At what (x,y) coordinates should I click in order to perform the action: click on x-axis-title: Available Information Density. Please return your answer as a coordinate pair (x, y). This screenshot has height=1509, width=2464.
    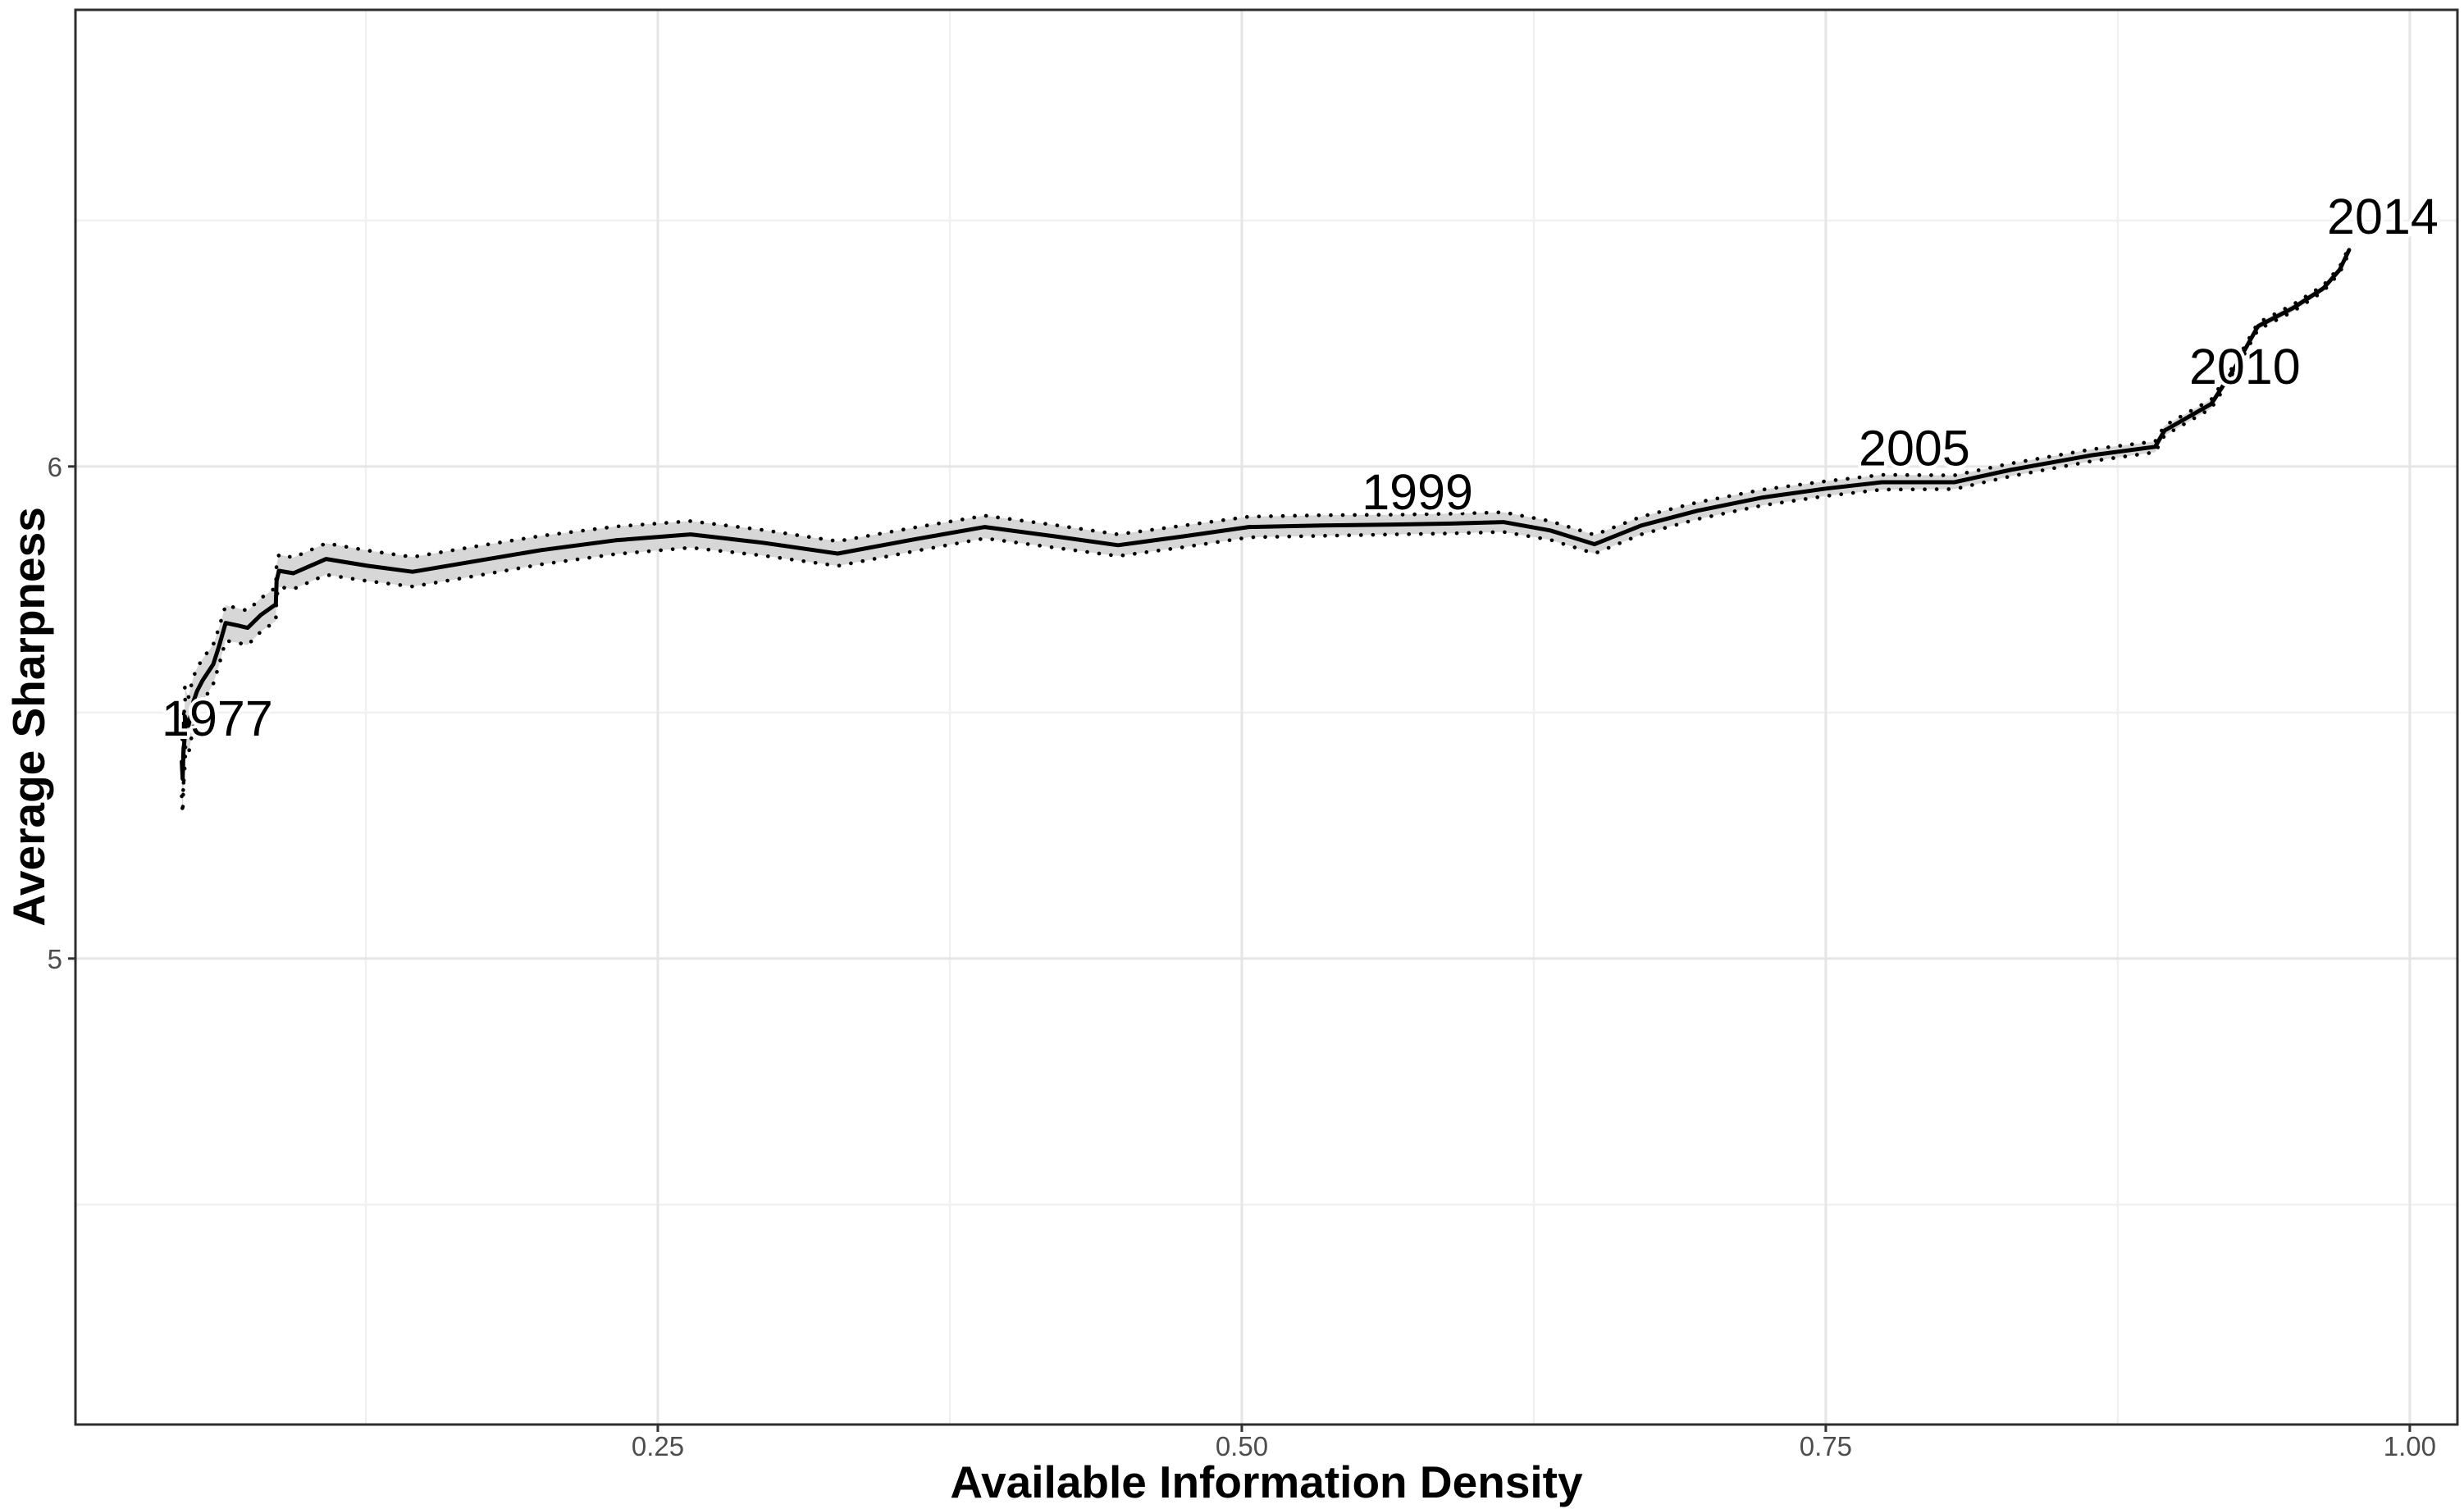
    Looking at the image, I should click on (1266, 1482).